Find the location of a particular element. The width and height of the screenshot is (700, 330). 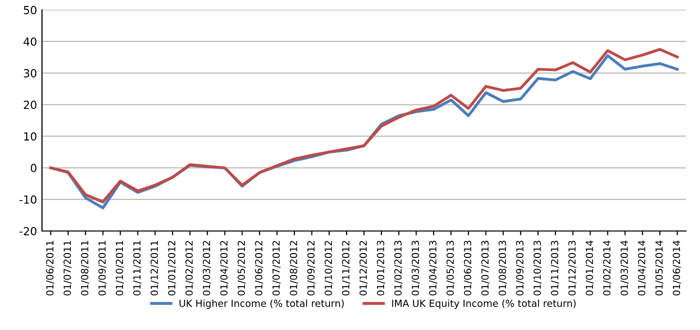

x-tick-label: 01/02/2013 is located at coordinates (398, 268).